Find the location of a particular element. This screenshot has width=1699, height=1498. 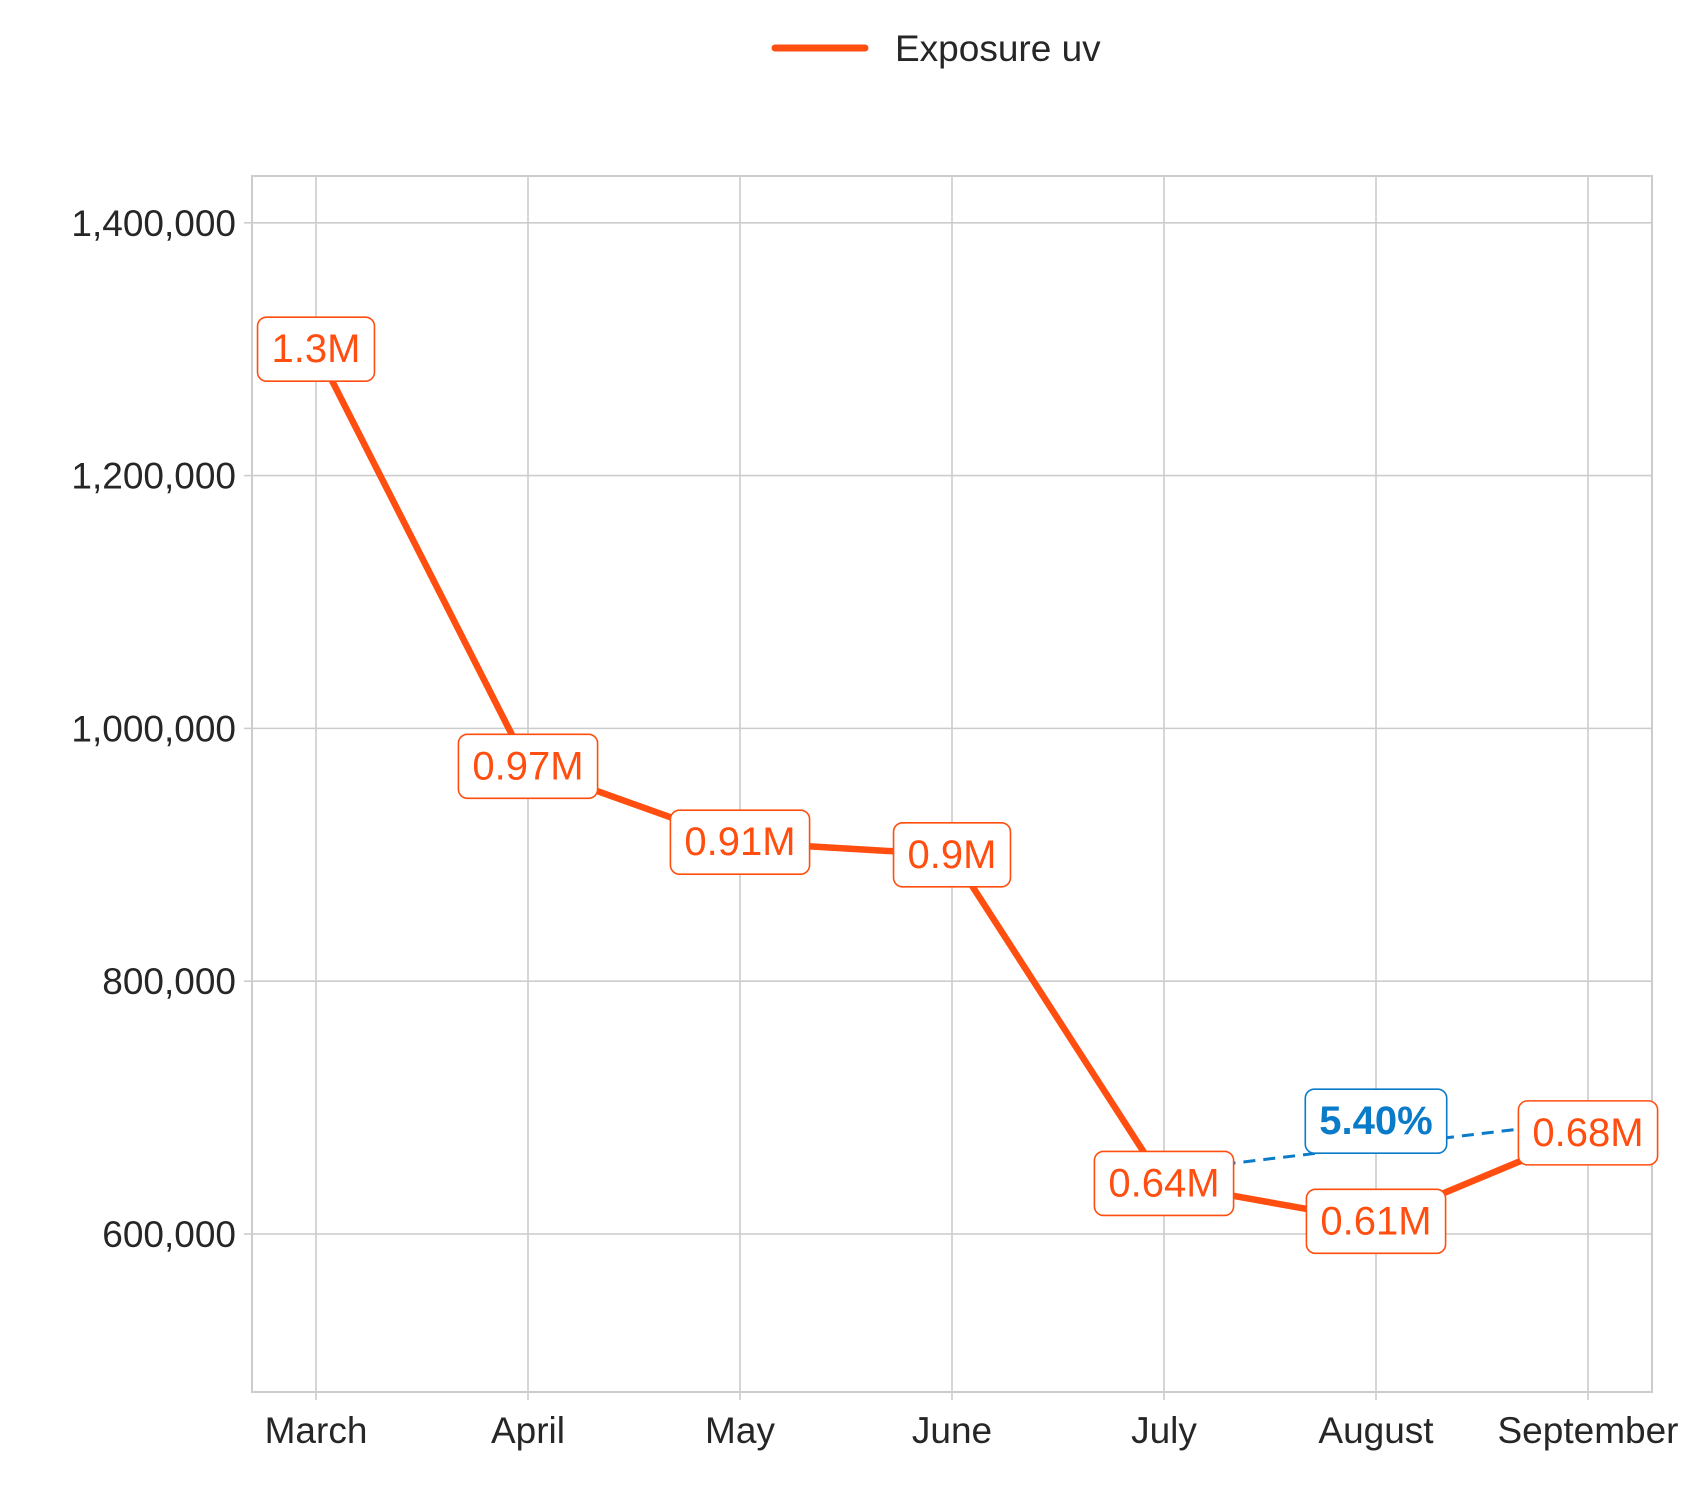

change-annotation: 5.40% is located at coordinates (1375, 1121).